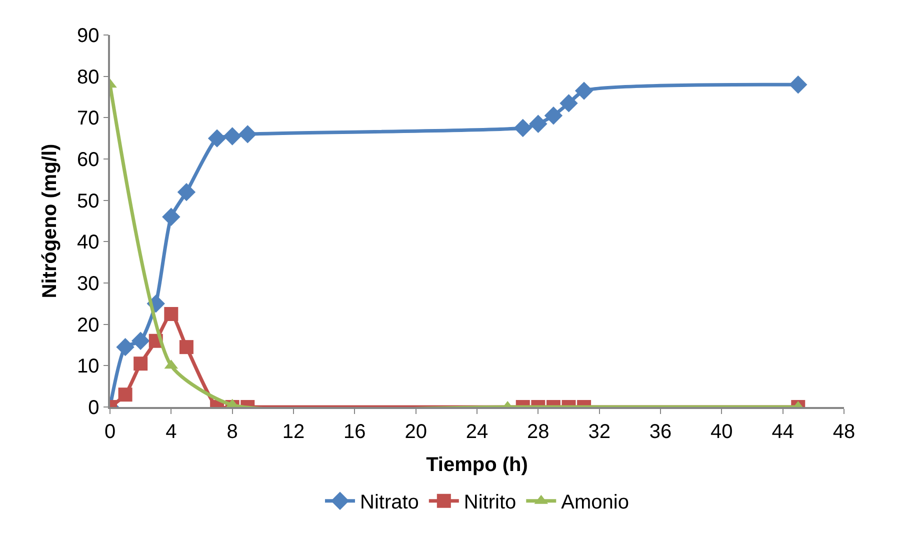 The width and height of the screenshot is (904, 533). What do you see at coordinates (88, 243) in the screenshot?
I see `y-tick-label: 40` at bounding box center [88, 243].